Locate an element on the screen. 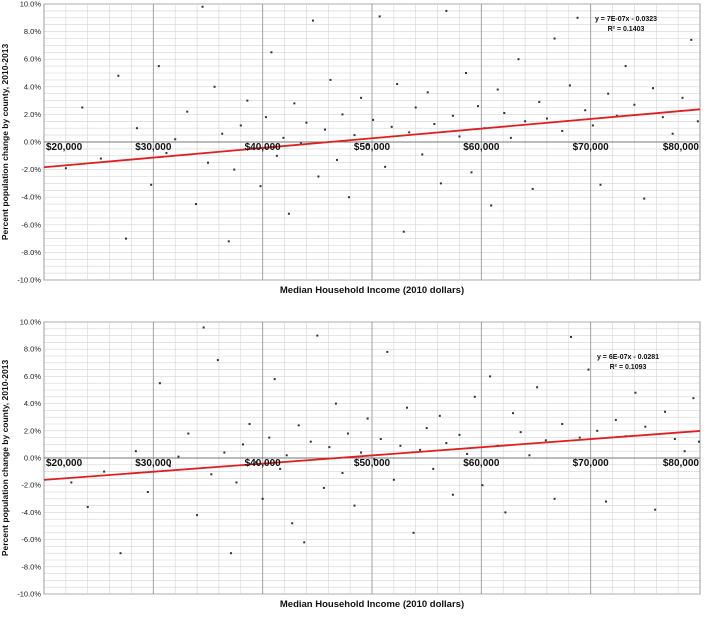 The image size is (720, 618). y-tick-label: 2.0% is located at coordinates (32, 114).